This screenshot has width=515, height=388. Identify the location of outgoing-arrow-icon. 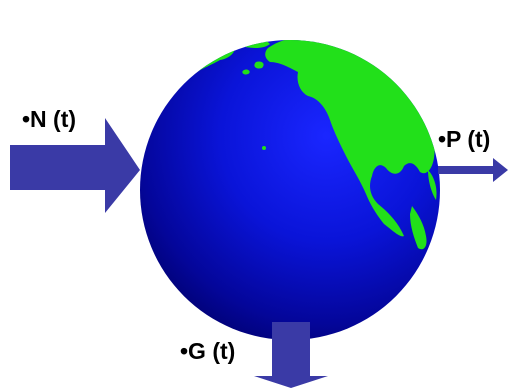
(473, 170).